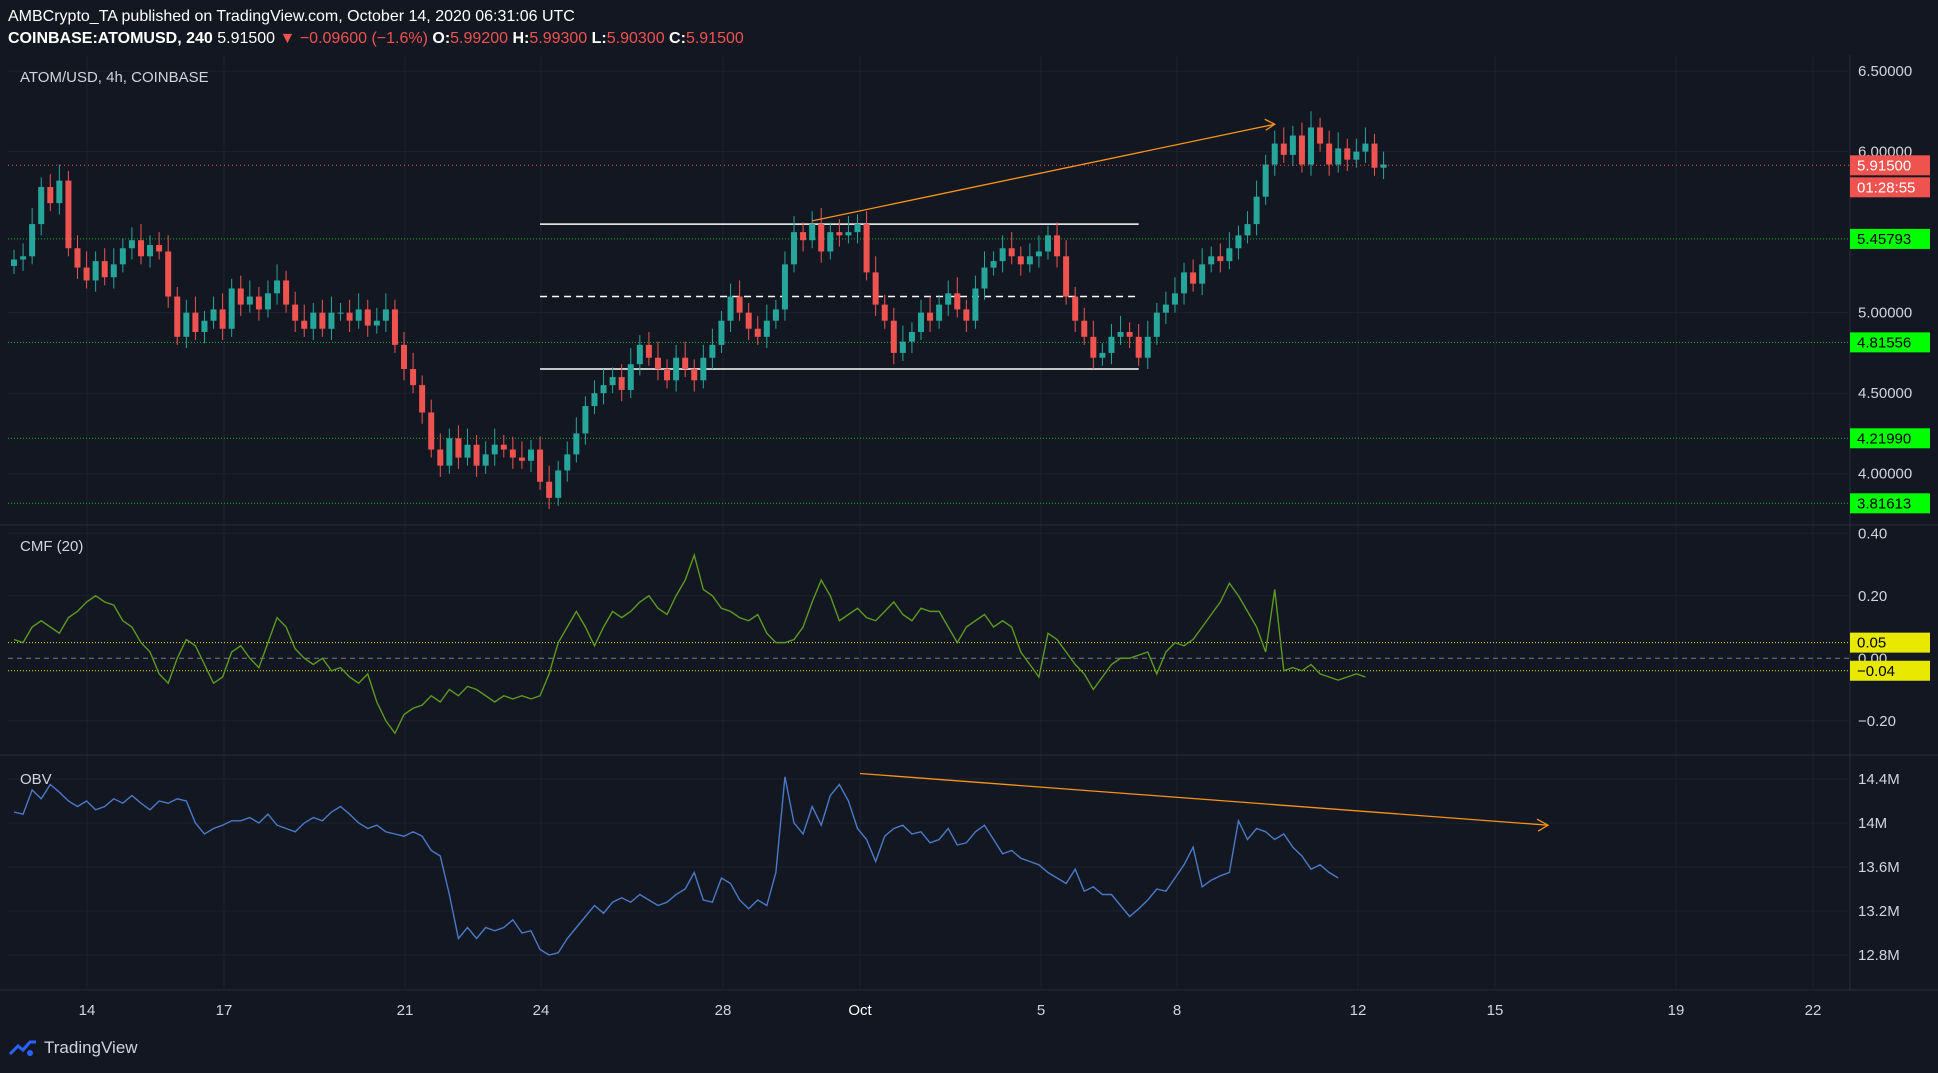  Describe the element at coordinates (689, 643) in the screenshot. I see `cmf-series-line` at that location.